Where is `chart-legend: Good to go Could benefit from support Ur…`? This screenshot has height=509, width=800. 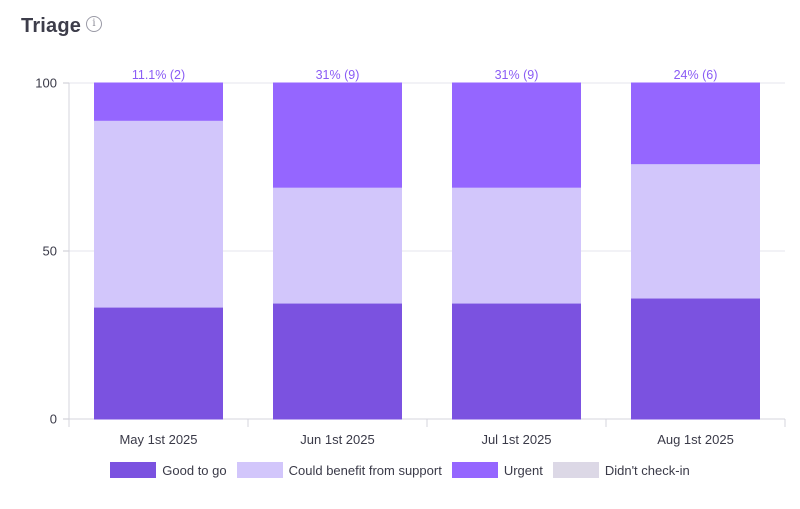 chart-legend: Good to go Could benefit from support Ur… is located at coordinates (400, 470).